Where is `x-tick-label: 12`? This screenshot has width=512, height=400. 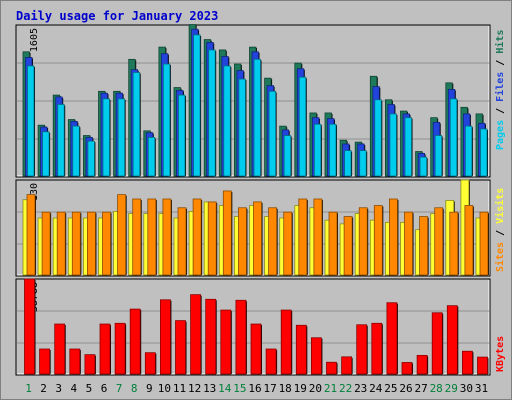 x-tick-label: 12 is located at coordinates (194, 388).